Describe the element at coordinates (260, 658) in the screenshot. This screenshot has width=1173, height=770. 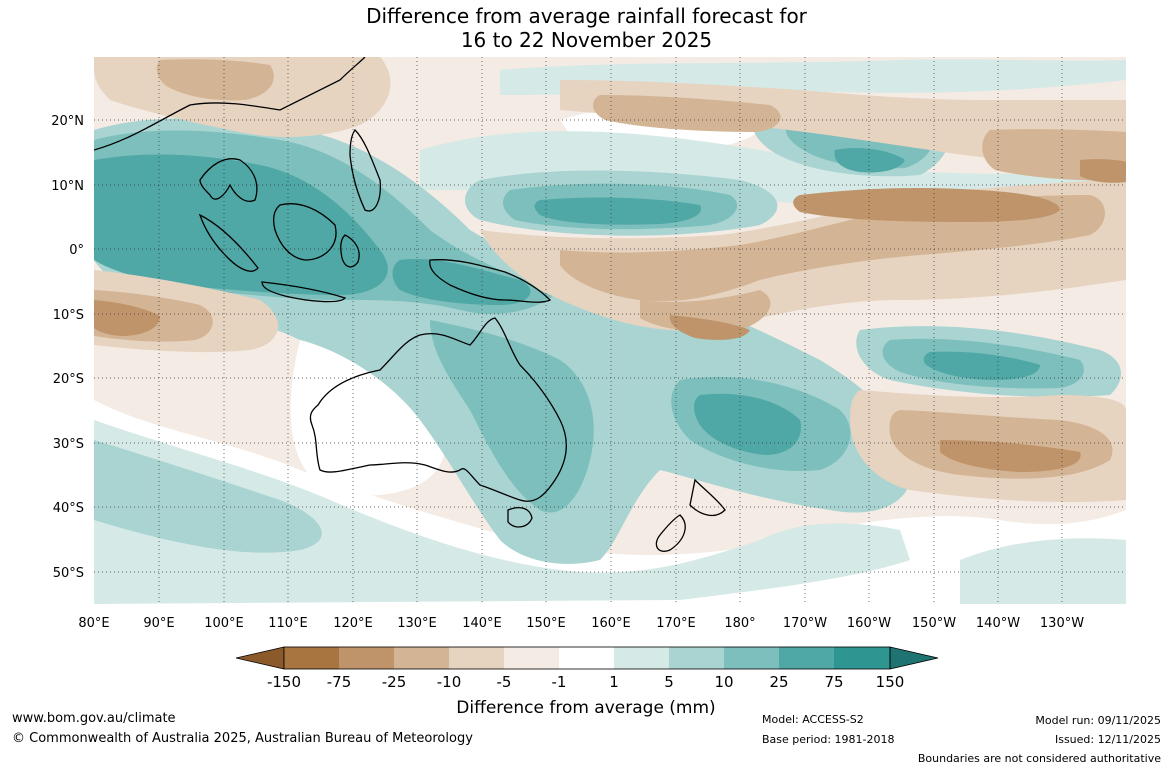
I see `colorbar-extend-low` at that location.